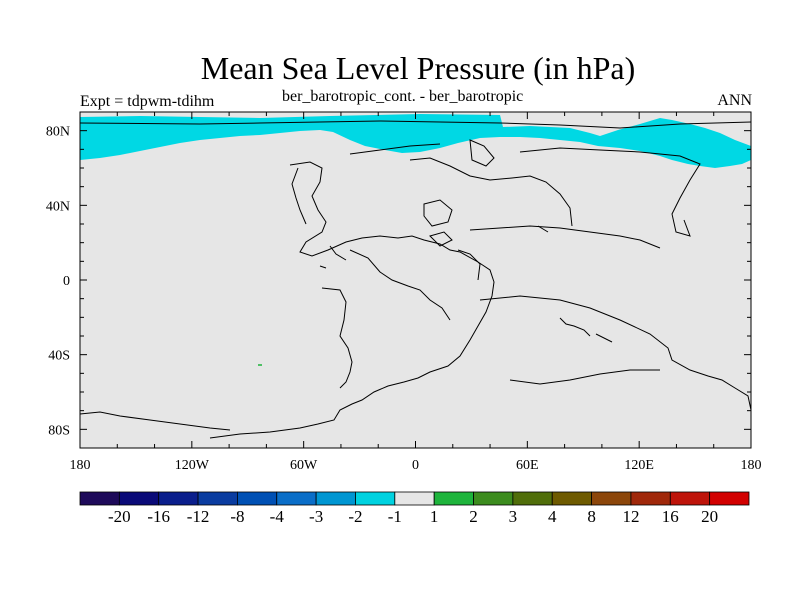  Describe the element at coordinates (304, 465) in the screenshot. I see `lon-label: 60W` at that location.